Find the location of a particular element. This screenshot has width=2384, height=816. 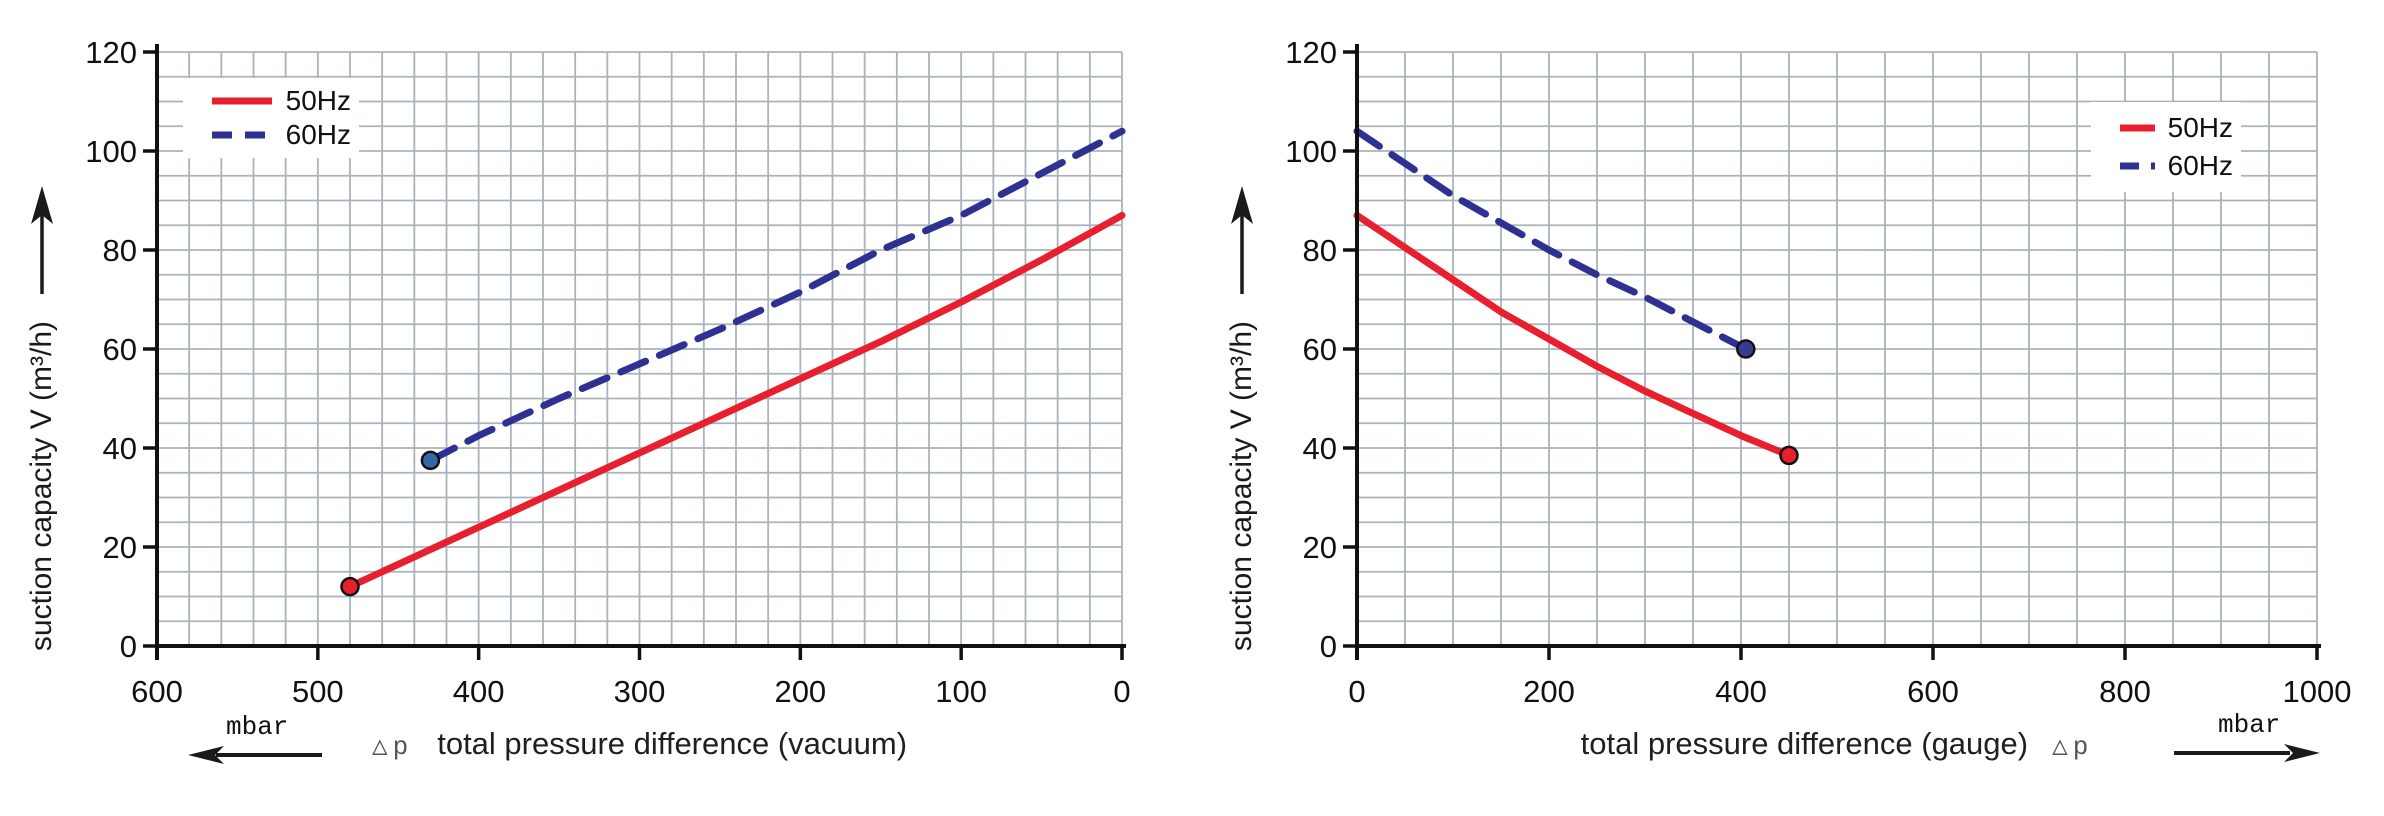

x-tick-label: 800 is located at coordinates (2125, 691).